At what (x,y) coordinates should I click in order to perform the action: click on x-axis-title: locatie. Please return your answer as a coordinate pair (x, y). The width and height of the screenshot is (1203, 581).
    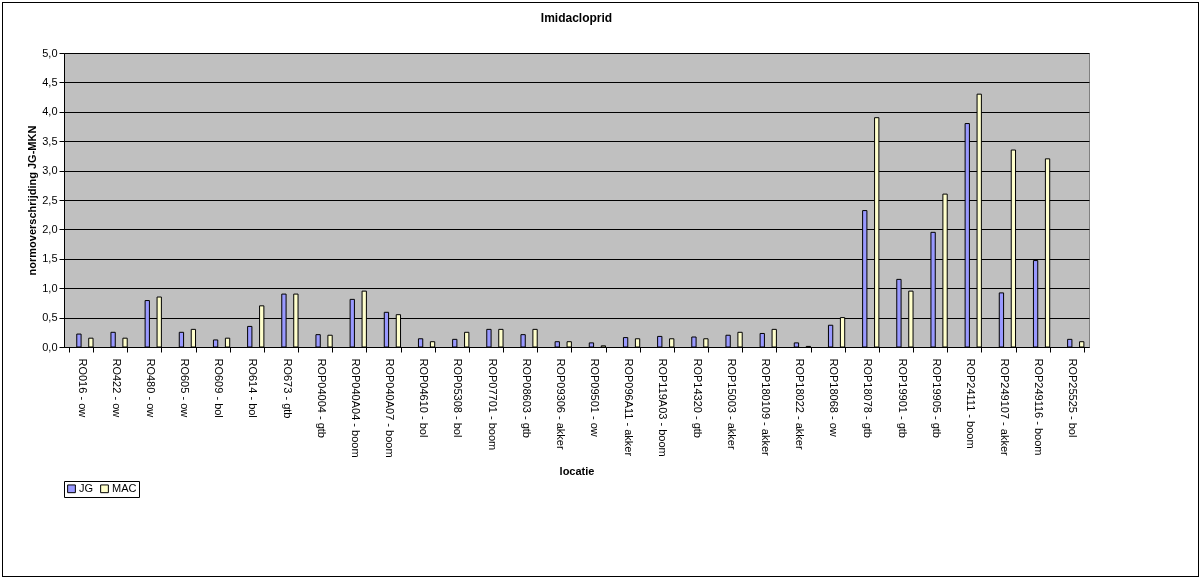
    Looking at the image, I should click on (577, 470).